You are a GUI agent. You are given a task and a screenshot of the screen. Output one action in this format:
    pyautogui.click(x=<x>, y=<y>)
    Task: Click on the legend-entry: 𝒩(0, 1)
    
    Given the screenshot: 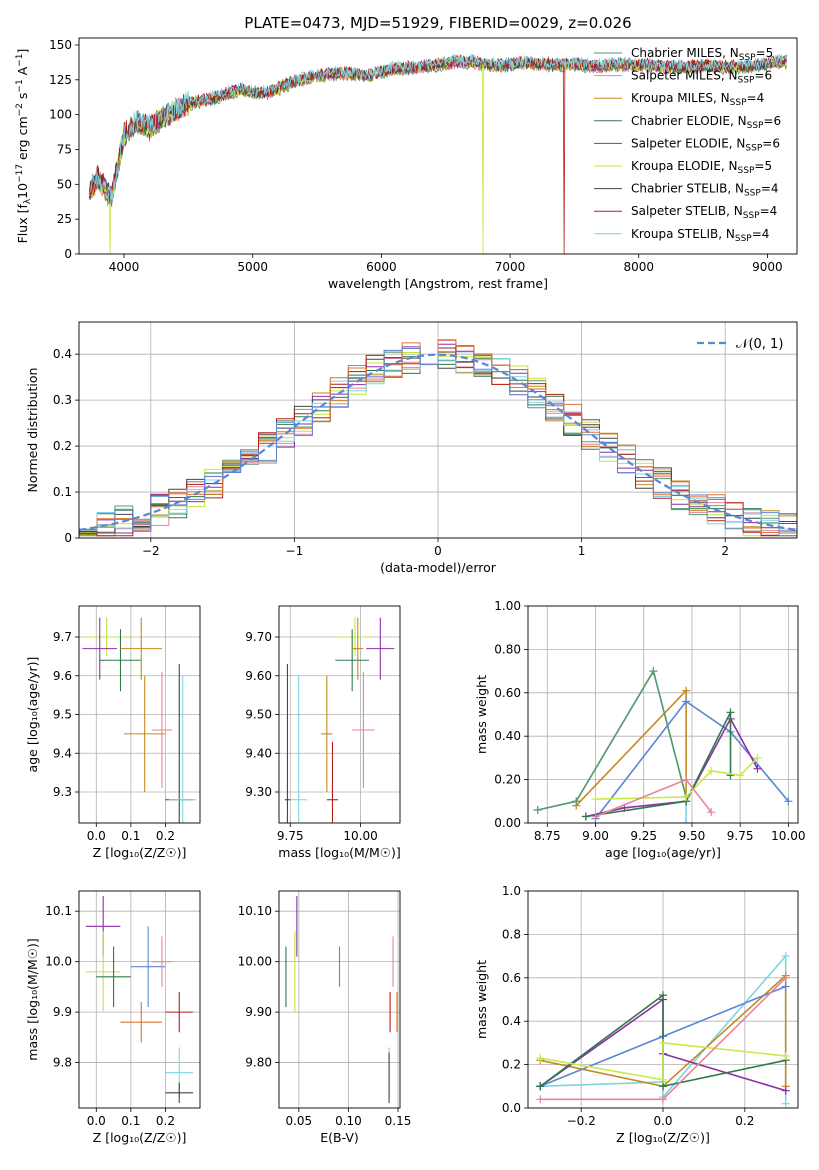 What is the action you would take?
    pyautogui.click(x=759, y=344)
    